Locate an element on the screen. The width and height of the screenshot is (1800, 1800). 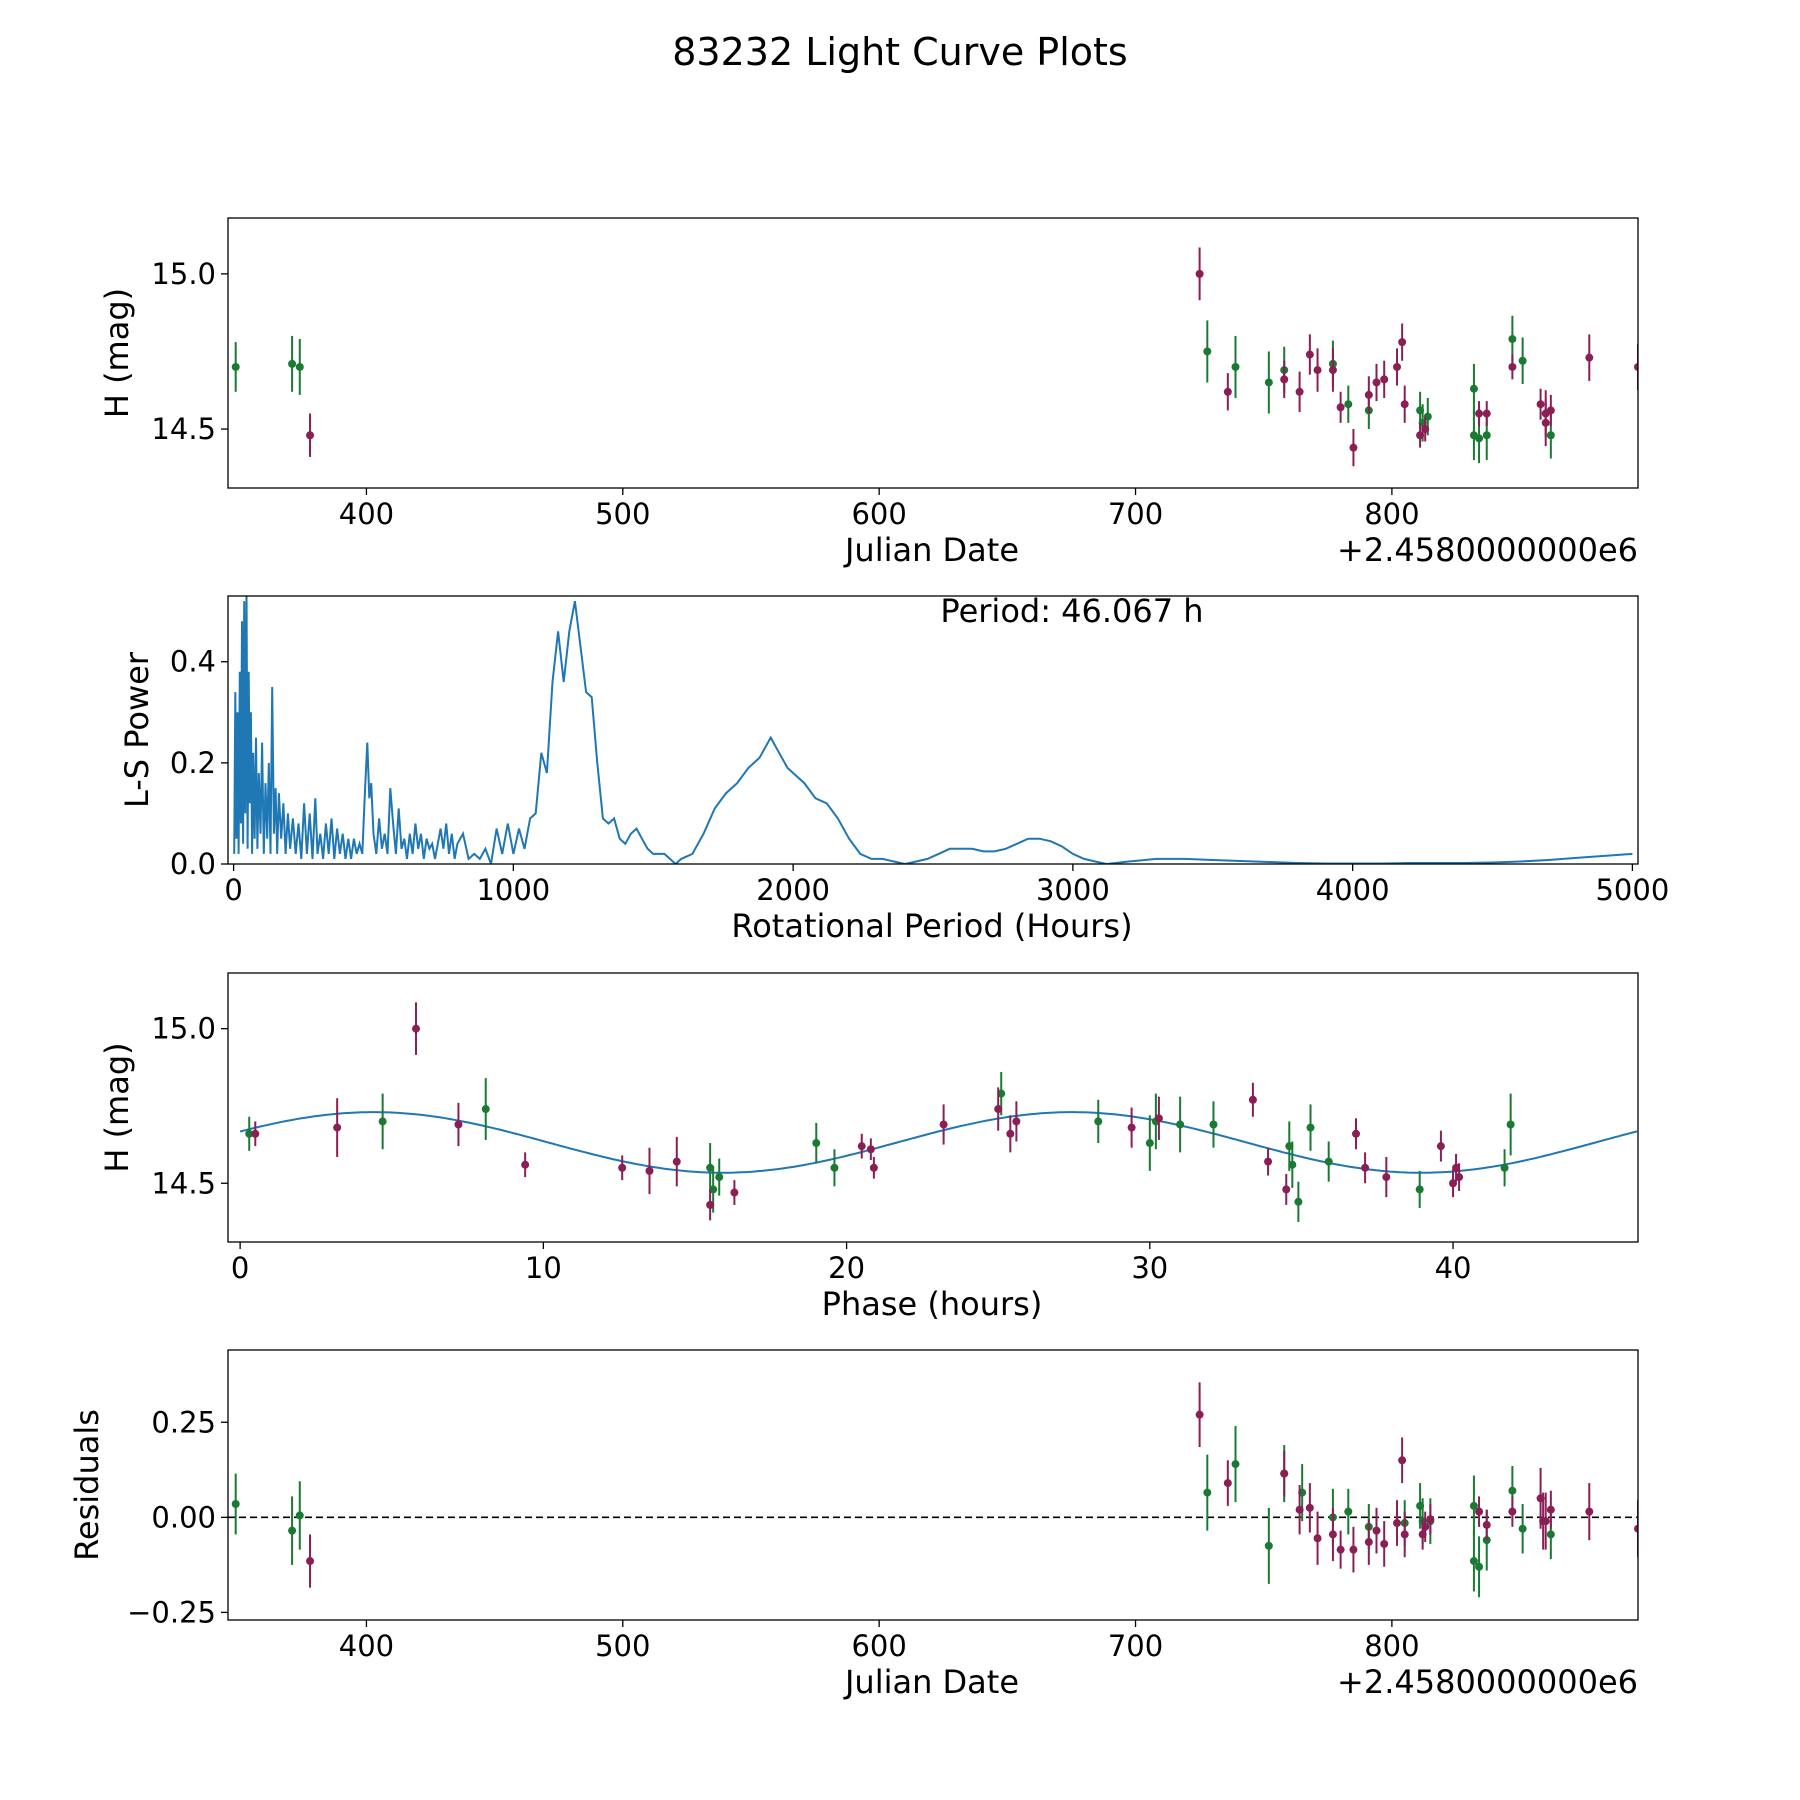
y-tick-label: 0.0 is located at coordinates (193, 864).